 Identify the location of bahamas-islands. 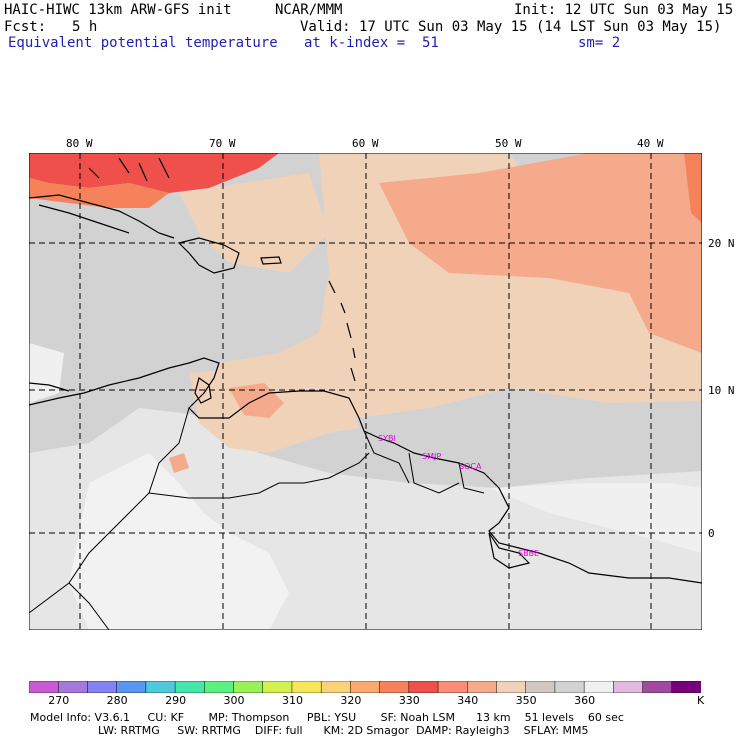
(129, 169).